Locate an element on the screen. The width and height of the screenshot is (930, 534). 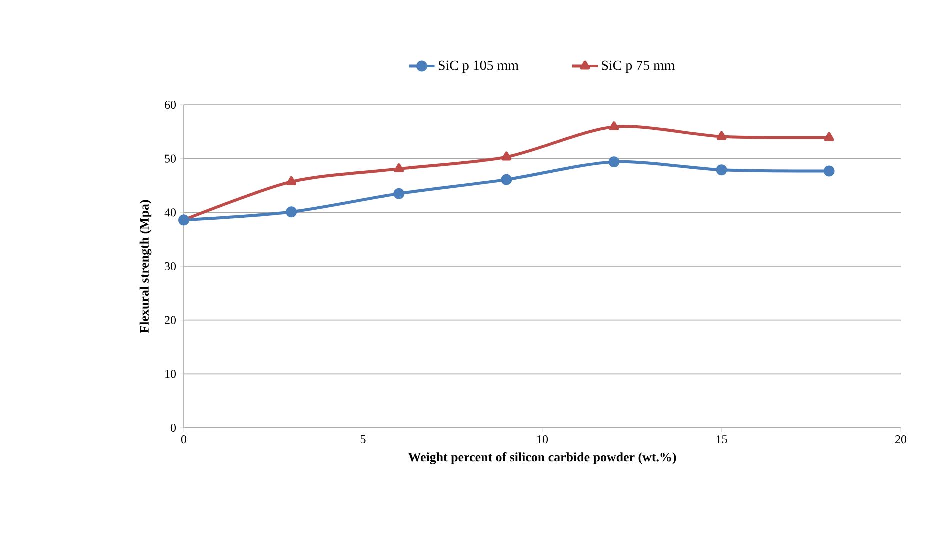
y-tick-label: 10 is located at coordinates (171, 374).